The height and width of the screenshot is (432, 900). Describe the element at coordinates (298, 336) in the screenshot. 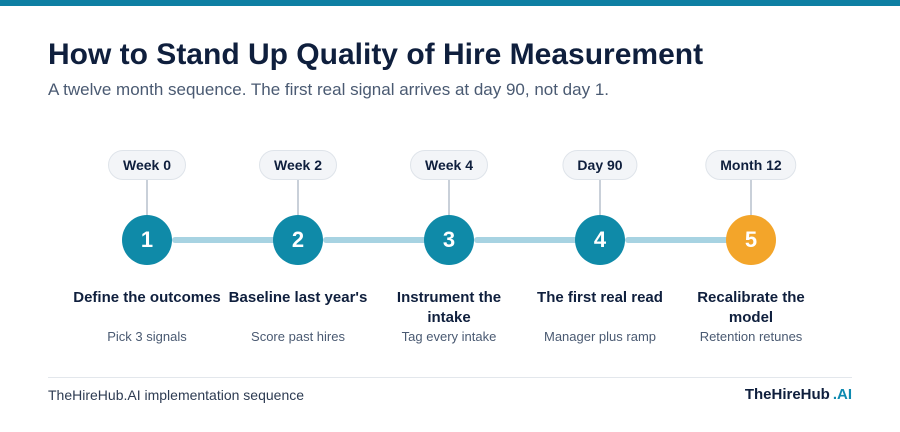

I see `step-description: Score past hires` at that location.